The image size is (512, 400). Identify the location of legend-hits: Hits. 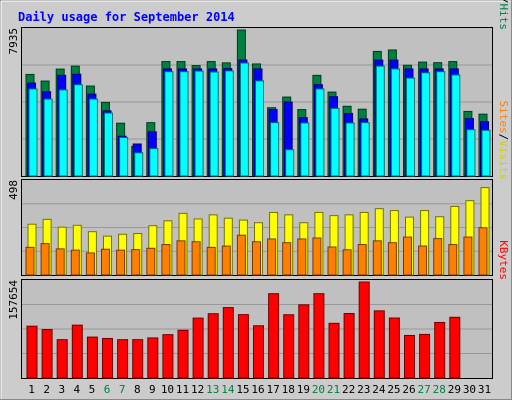
(503, 17).